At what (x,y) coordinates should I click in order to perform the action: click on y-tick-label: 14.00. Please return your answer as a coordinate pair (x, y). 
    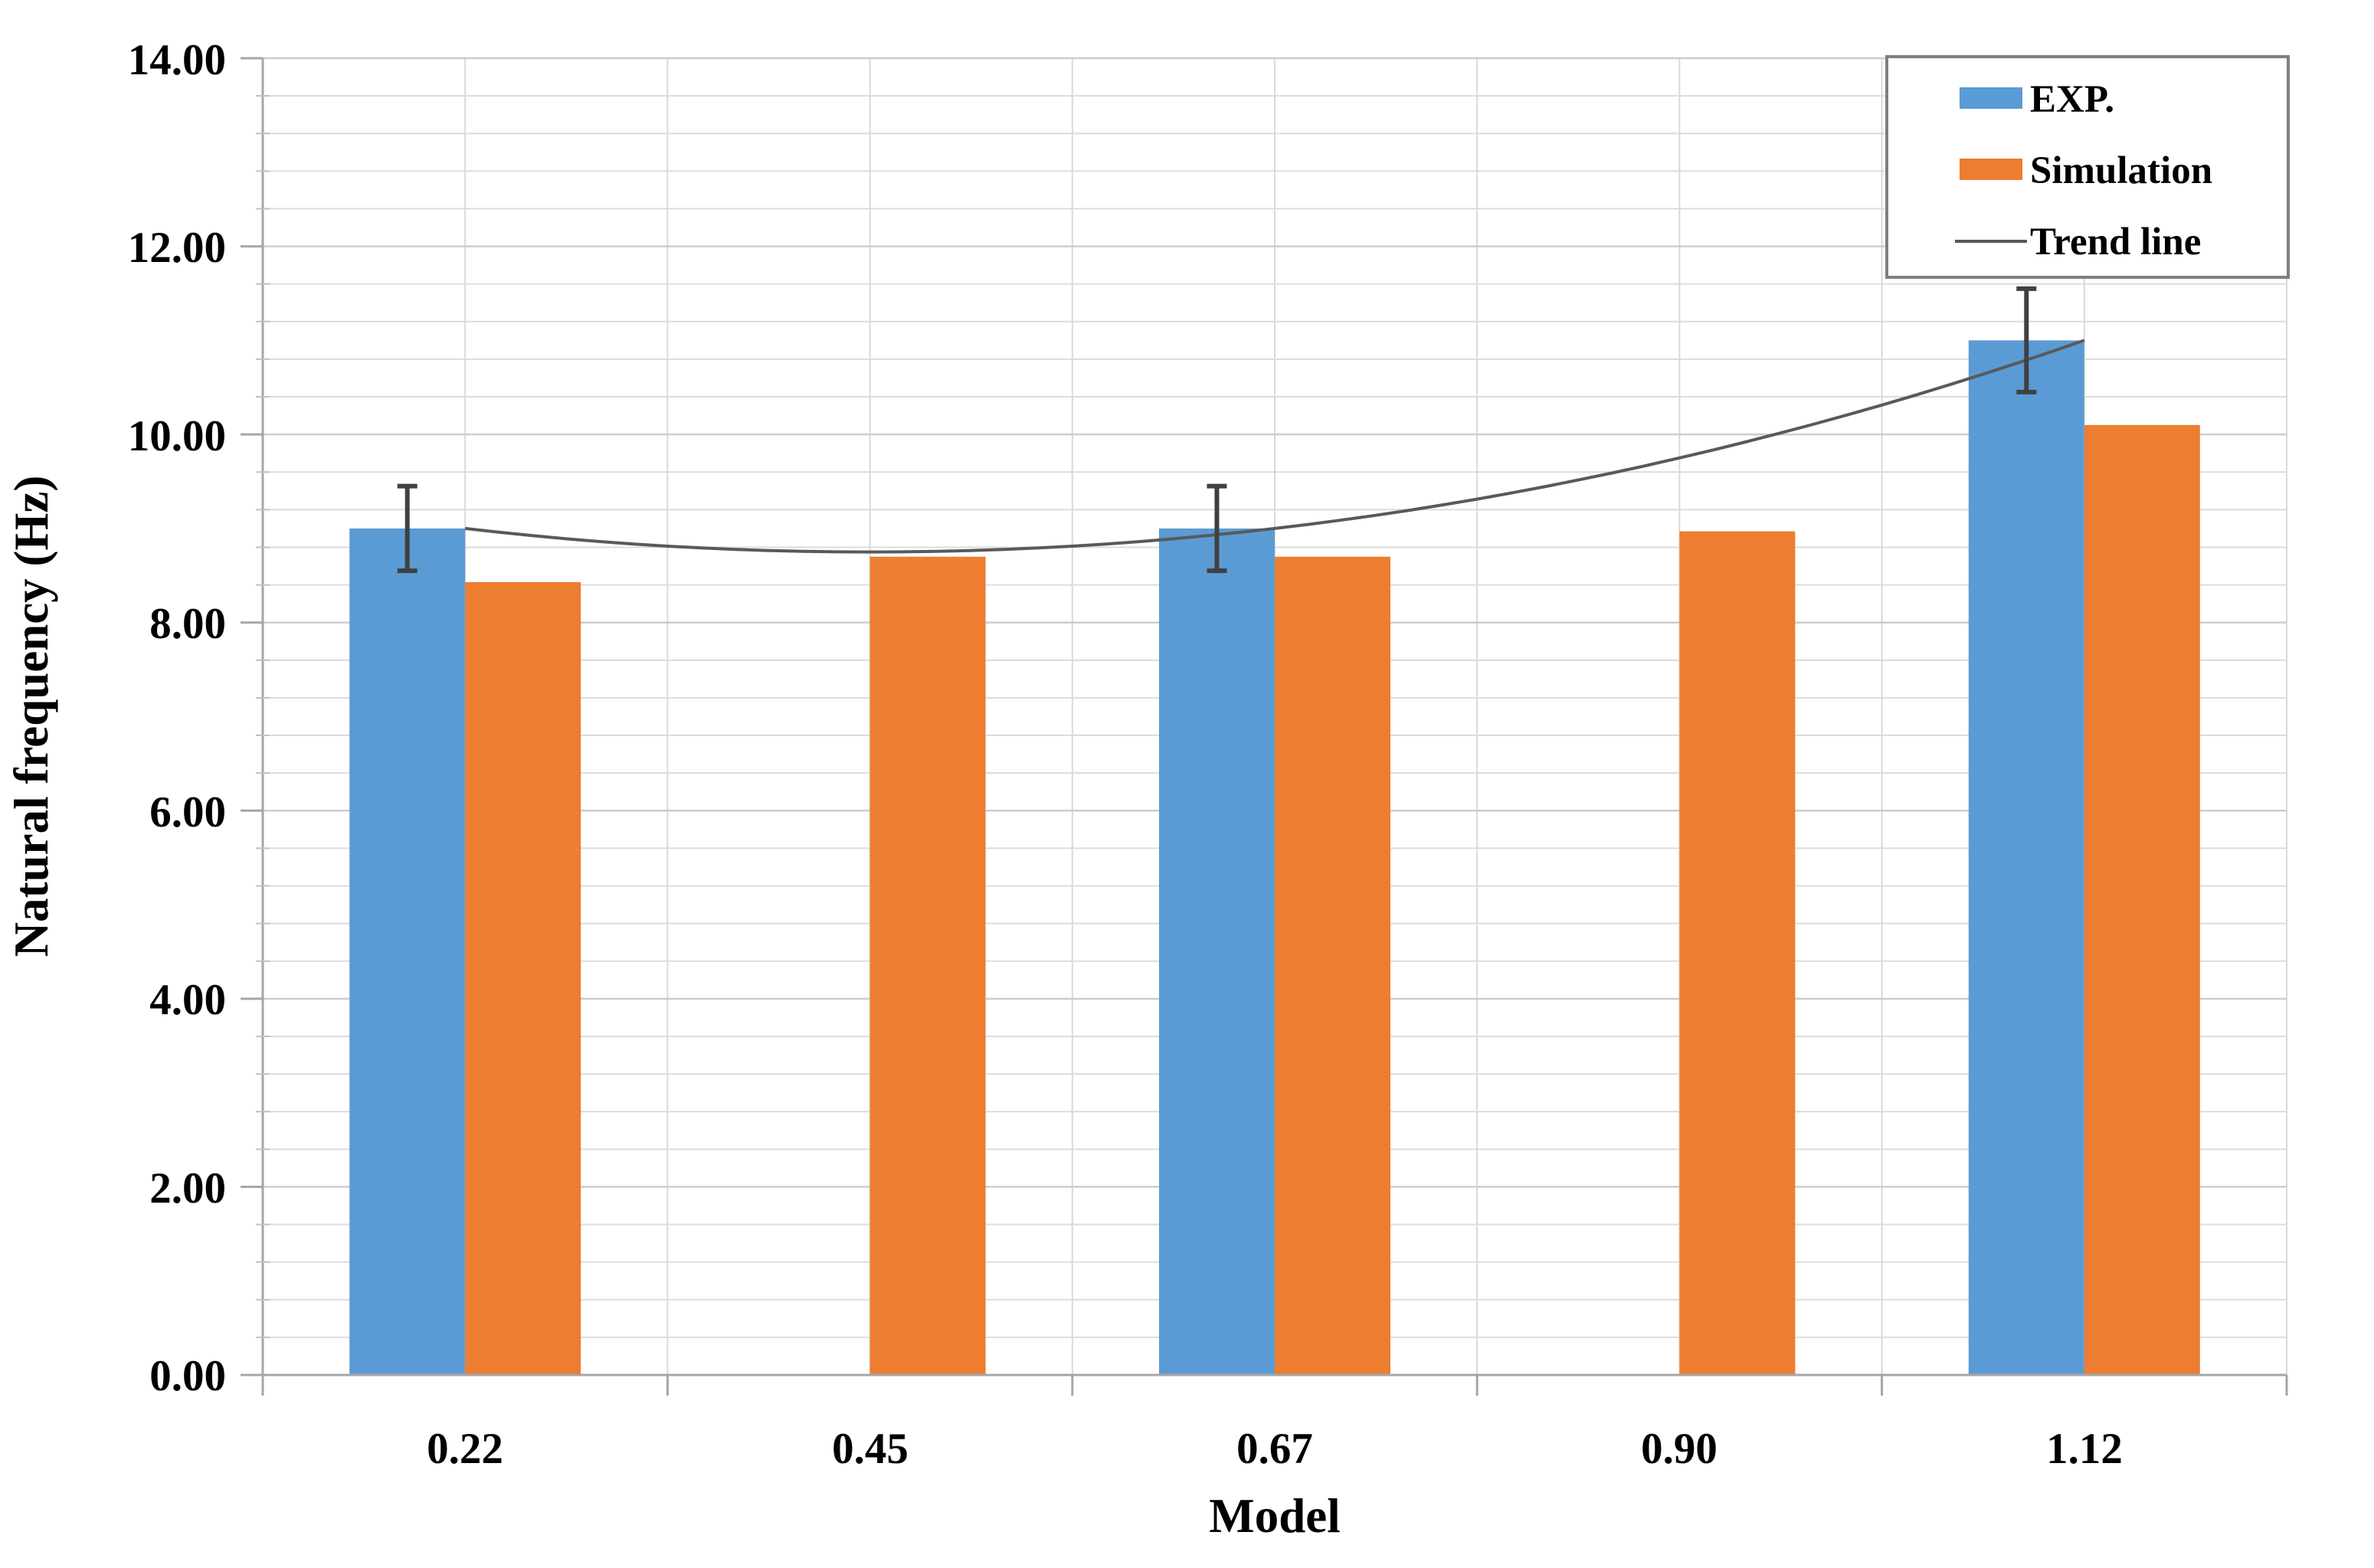
    Looking at the image, I should click on (177, 60).